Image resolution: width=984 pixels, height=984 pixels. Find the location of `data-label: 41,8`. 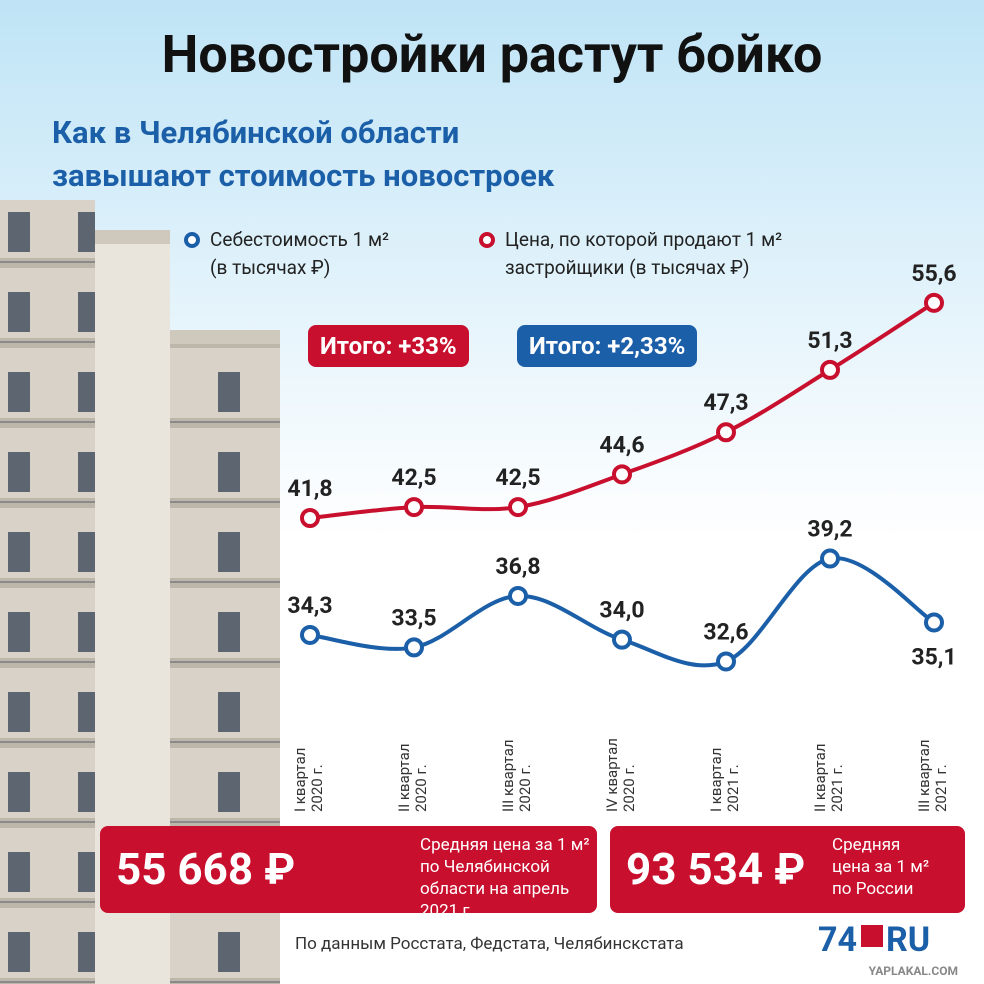

data-label: 41,8 is located at coordinates (309, 488).